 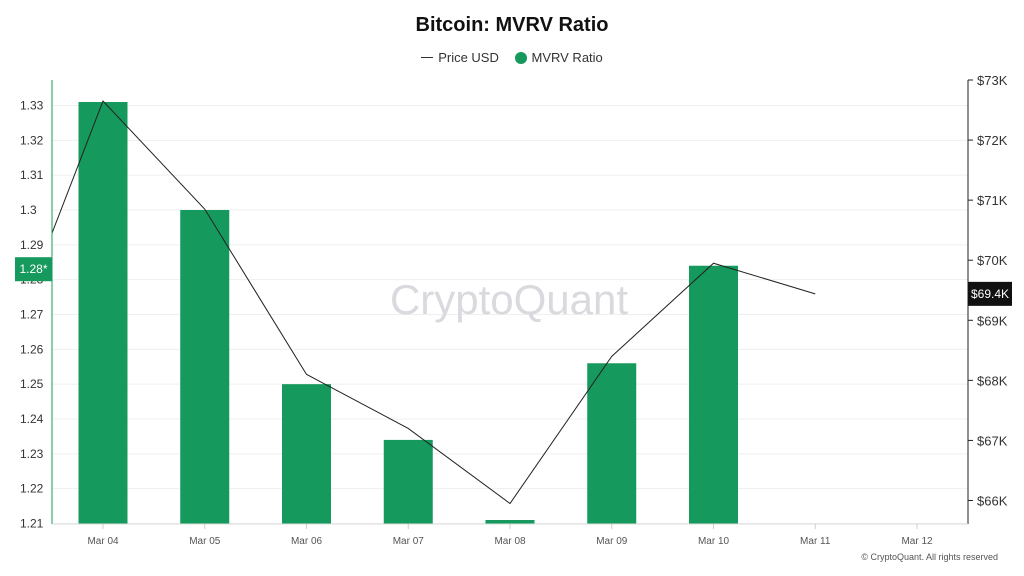 I want to click on left-tick-label: 1.22, so click(x=32, y=489).